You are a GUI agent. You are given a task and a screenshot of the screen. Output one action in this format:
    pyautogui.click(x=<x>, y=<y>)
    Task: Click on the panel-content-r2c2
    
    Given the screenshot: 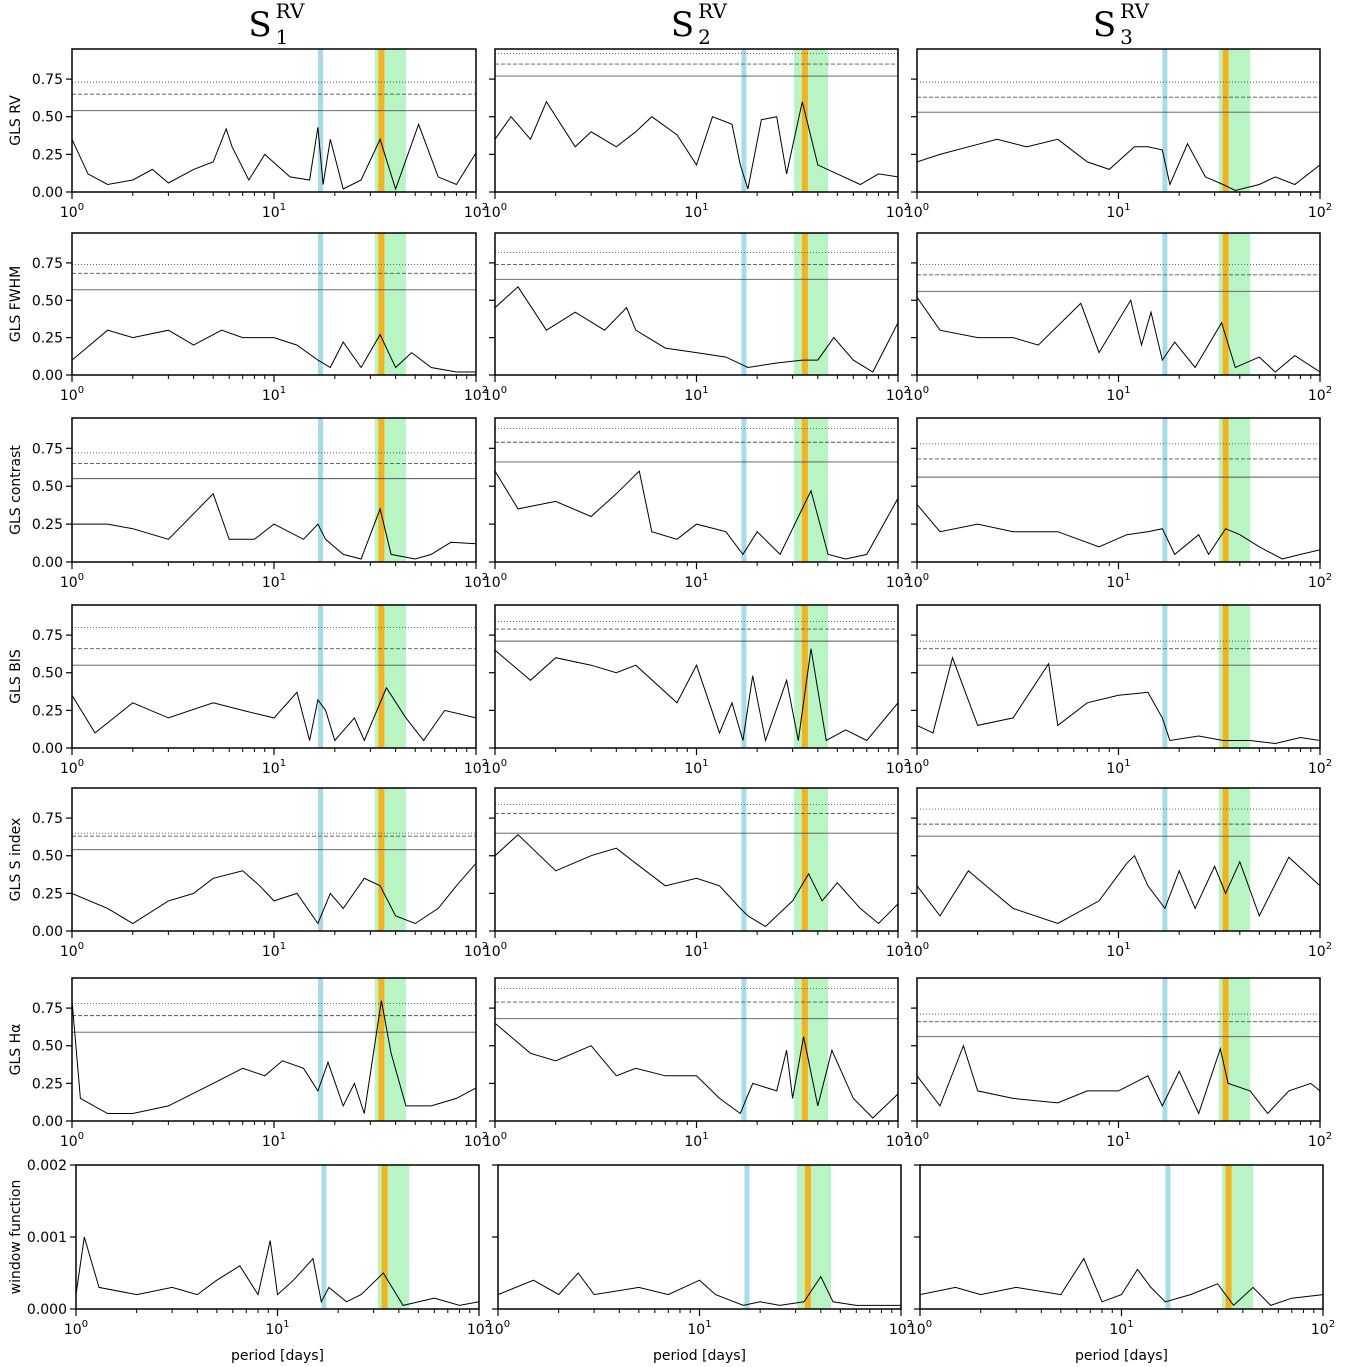 What is the action you would take?
    pyautogui.click(x=696, y=304)
    